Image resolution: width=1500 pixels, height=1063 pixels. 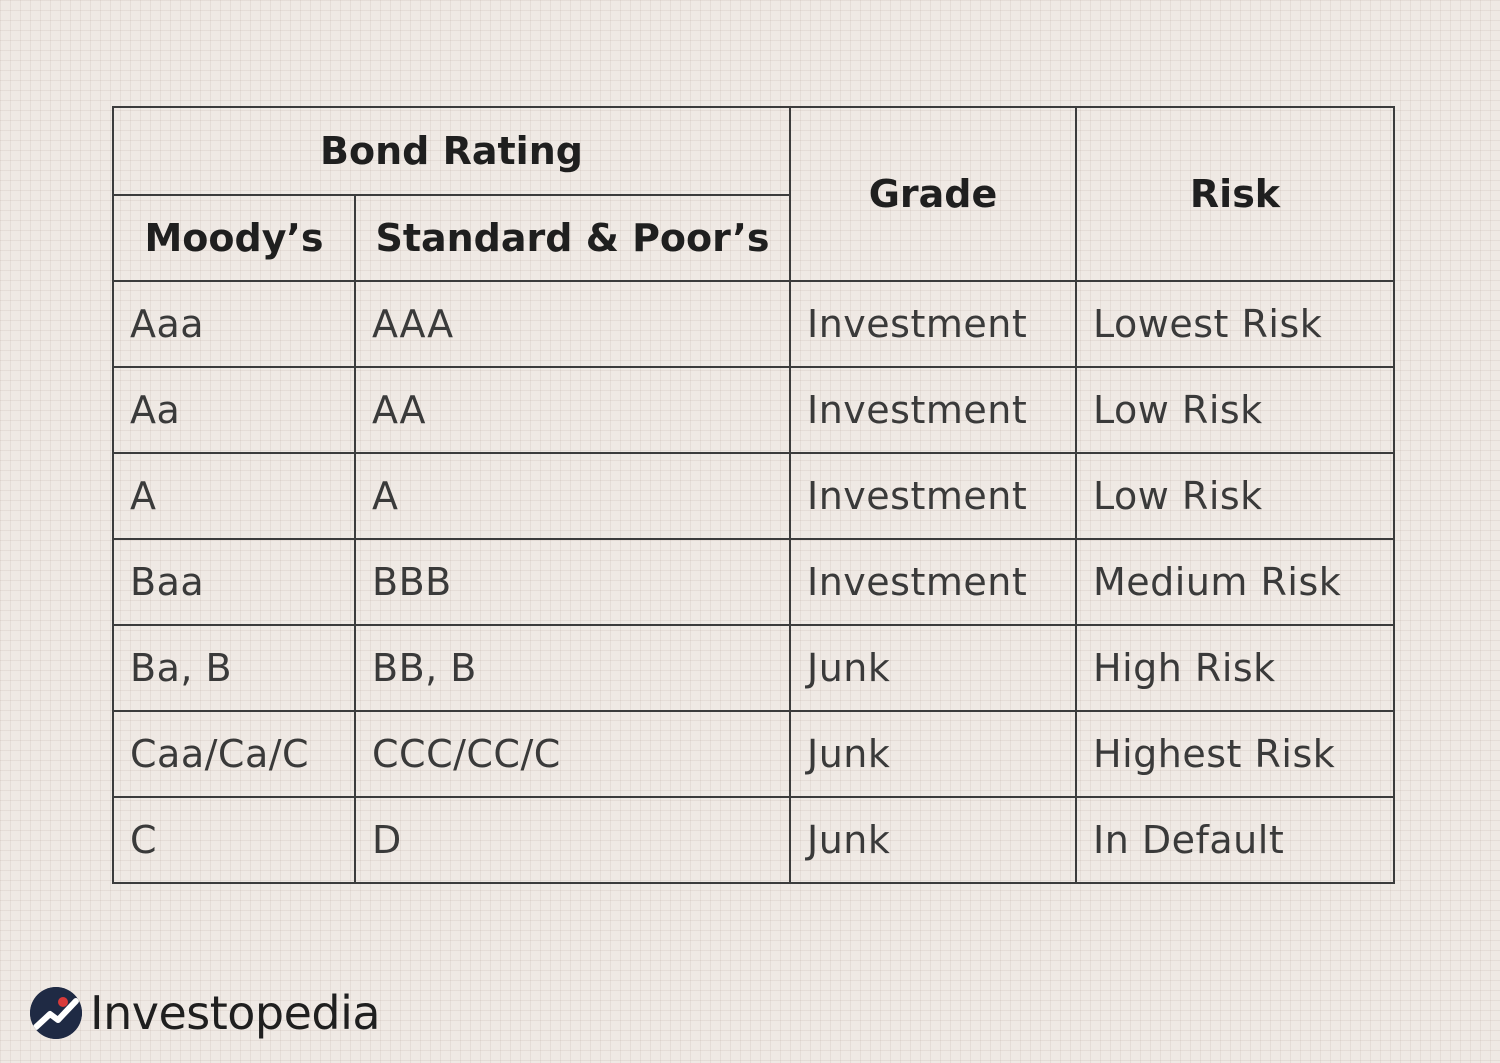 I want to click on table-row: Aa AA Investment Low Risk, so click(x=753, y=410).